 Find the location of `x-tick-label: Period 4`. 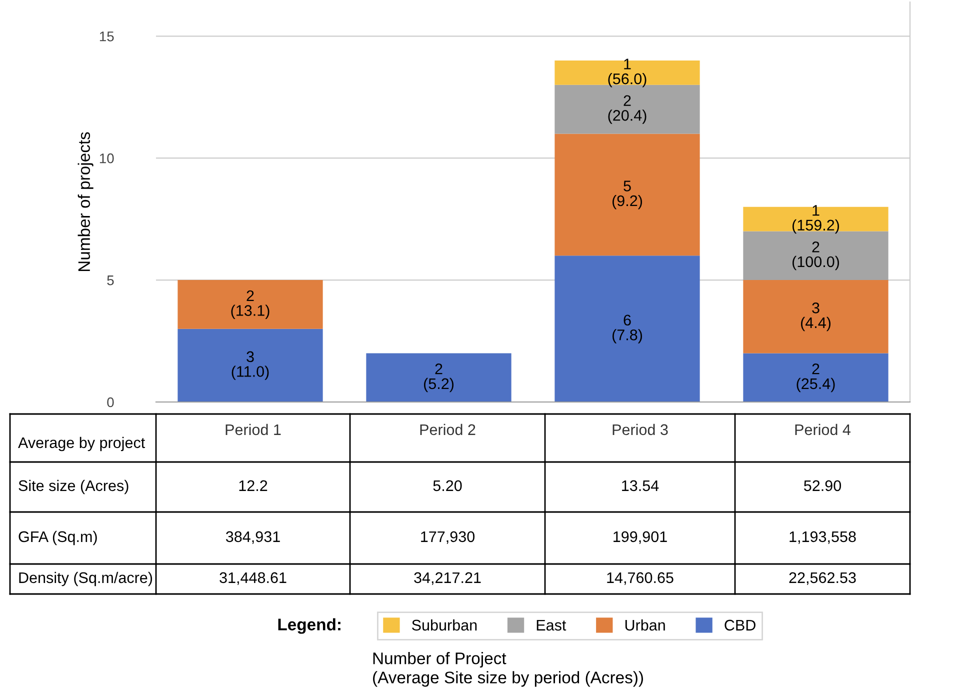

x-tick-label: Period 4 is located at coordinates (823, 430).